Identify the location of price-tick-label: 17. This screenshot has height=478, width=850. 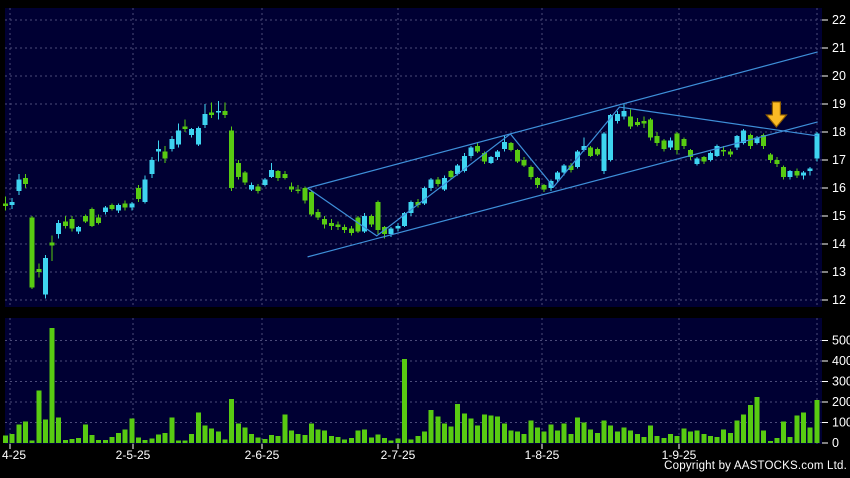
(839, 160).